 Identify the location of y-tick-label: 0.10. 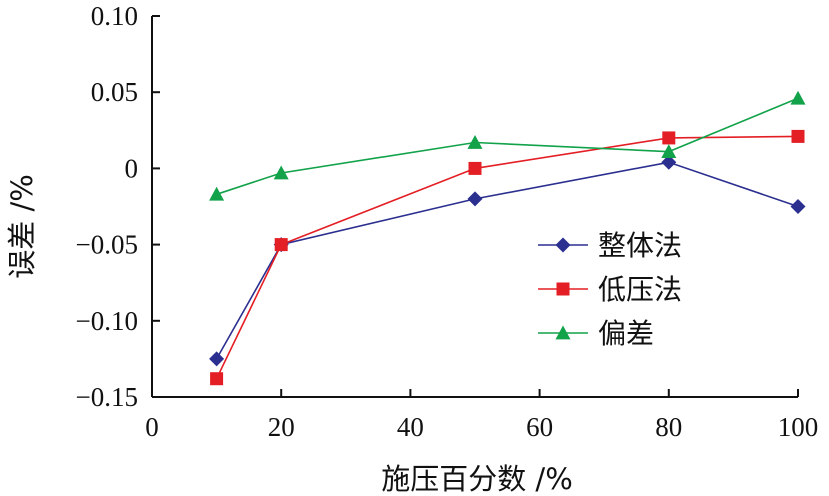
(114, 16).